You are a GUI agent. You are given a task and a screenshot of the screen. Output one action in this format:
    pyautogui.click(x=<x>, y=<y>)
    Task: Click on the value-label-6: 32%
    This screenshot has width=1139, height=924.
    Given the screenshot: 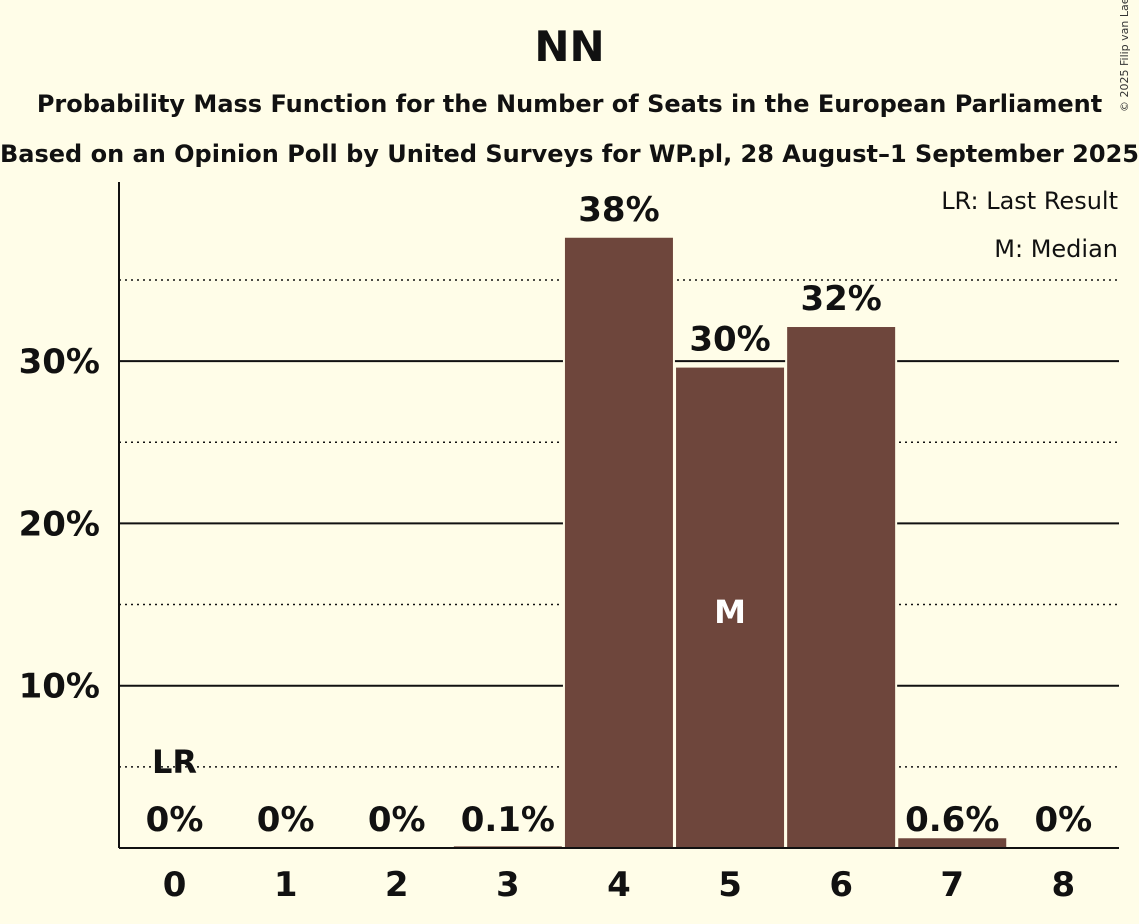 What is the action you would take?
    pyautogui.click(x=840, y=299)
    